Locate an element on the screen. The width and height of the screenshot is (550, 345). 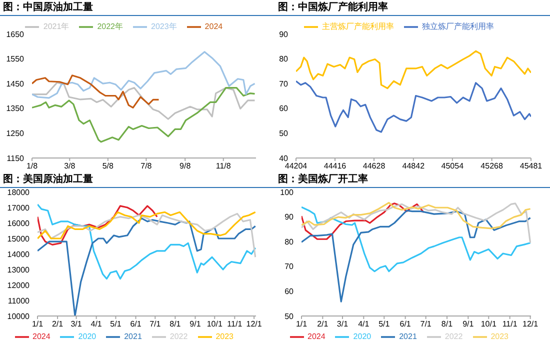
x-tick-label: 45268 is located at coordinates (492, 166).